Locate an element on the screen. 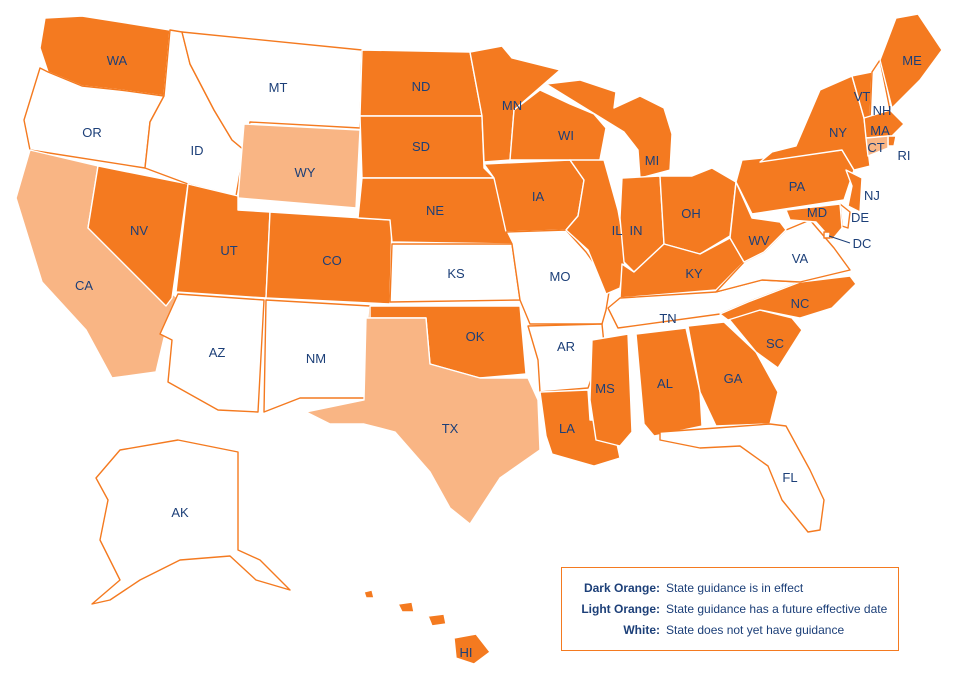 The image size is (960, 680). legend-desc: State guidance is in effect is located at coordinates (735, 588).